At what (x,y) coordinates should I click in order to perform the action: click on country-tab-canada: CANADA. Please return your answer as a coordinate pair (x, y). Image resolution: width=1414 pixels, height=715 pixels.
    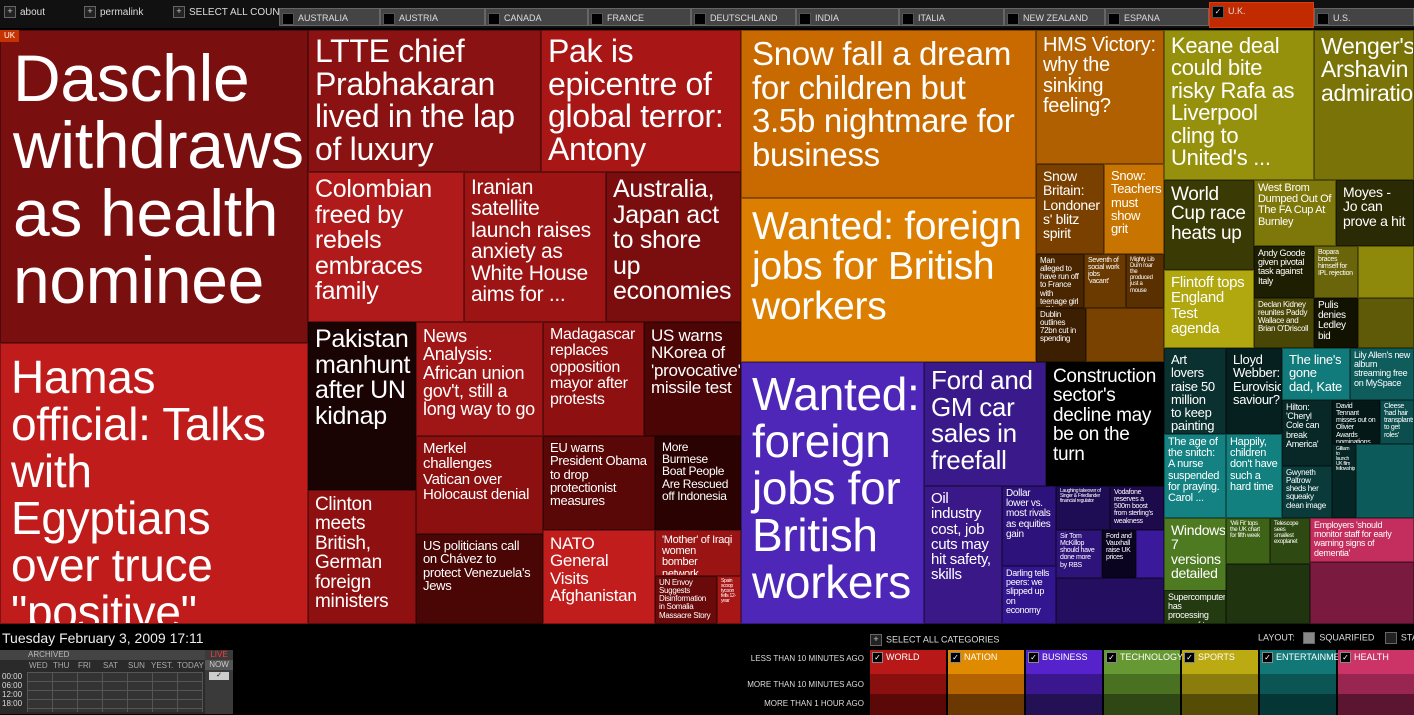
    Looking at the image, I should click on (536, 17).